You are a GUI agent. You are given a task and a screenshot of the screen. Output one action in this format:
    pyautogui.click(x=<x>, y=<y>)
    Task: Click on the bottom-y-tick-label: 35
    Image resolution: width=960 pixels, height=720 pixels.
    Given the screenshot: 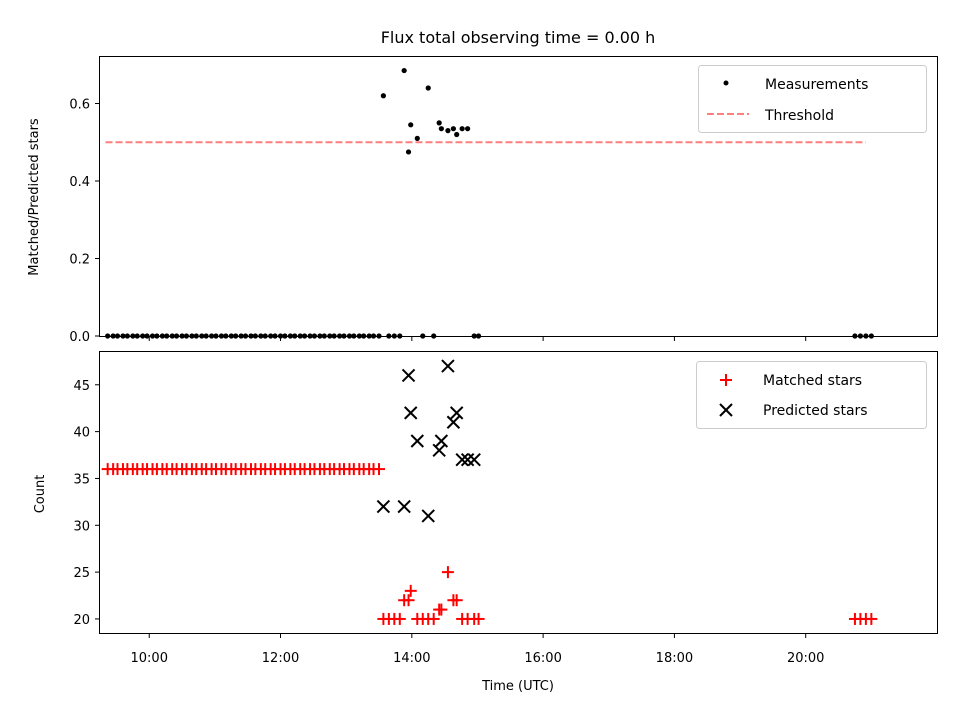 What is the action you would take?
    pyautogui.click(x=81, y=479)
    